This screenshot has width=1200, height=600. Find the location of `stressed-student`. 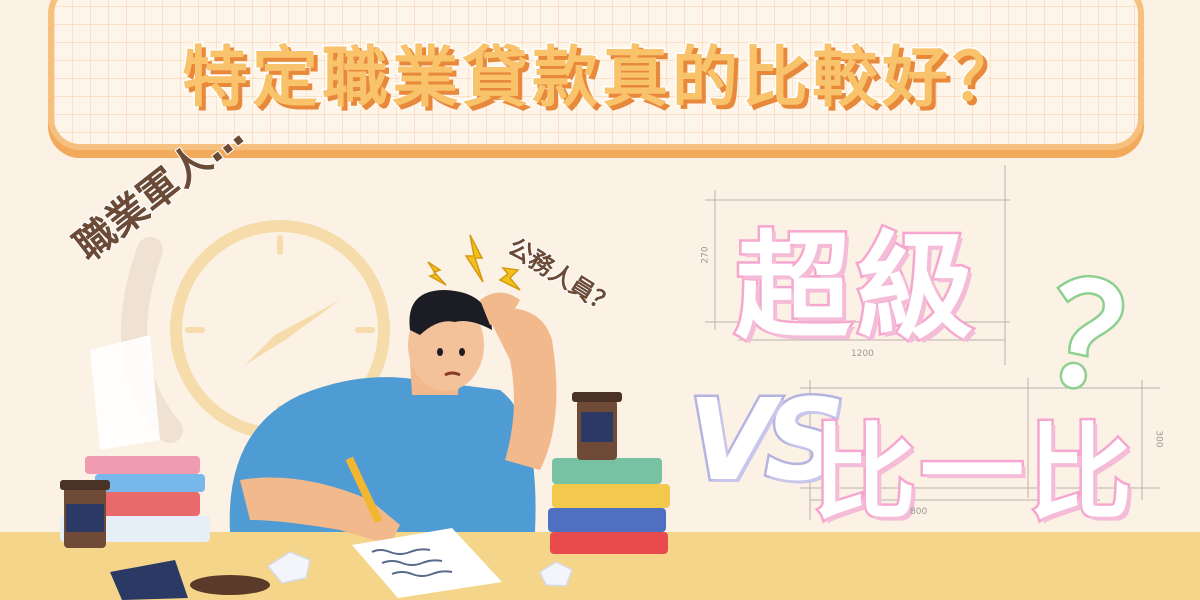

stressed-student is located at coordinates (393, 417).